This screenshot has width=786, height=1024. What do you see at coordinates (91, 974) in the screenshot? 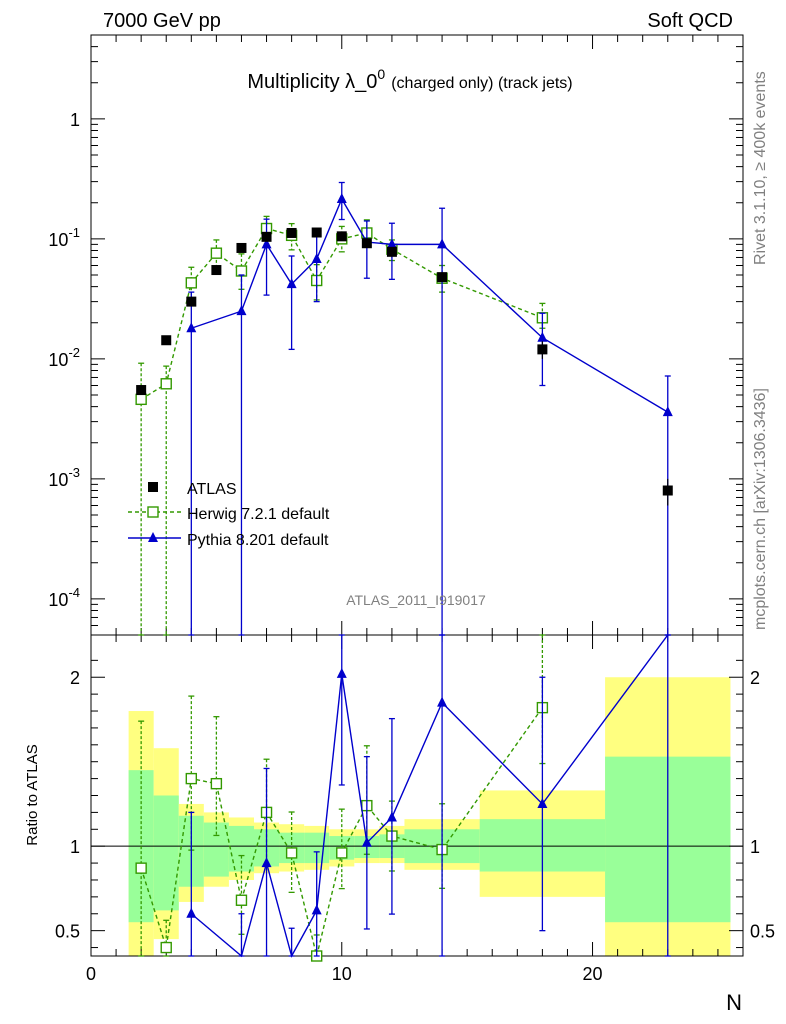
I see `x-tick-label: 0` at bounding box center [91, 974].